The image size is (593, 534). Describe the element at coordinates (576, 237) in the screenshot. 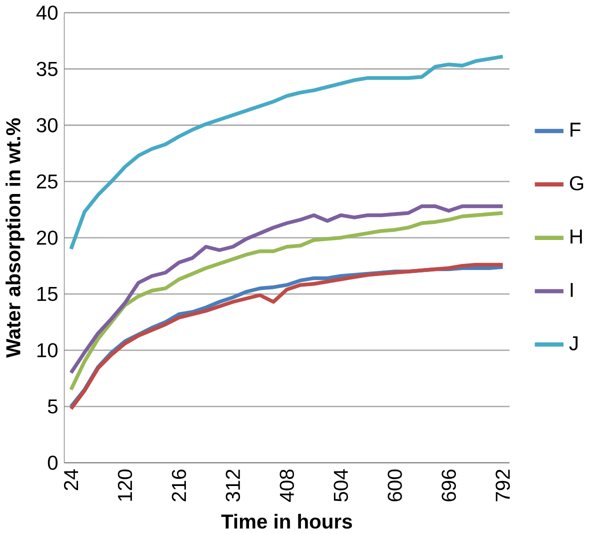

I see `legend-label: H` at that location.